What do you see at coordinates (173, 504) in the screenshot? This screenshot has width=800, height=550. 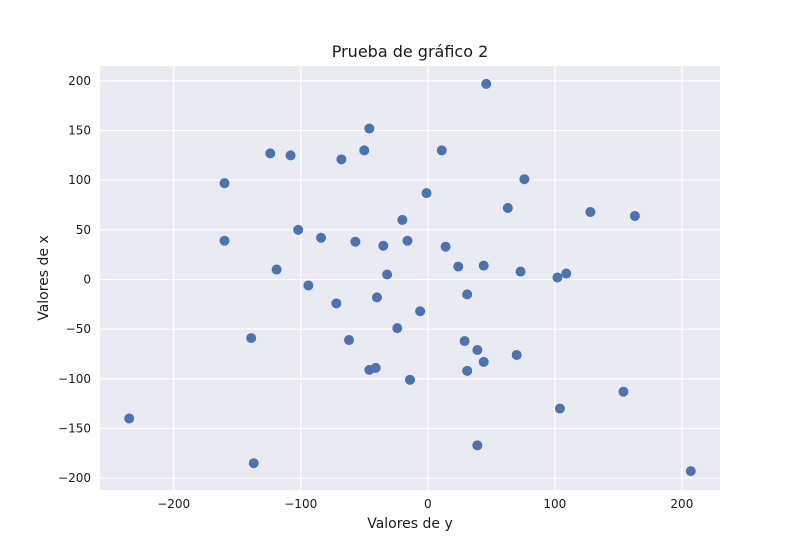 I see `x-tick-label: −200` at bounding box center [173, 504].